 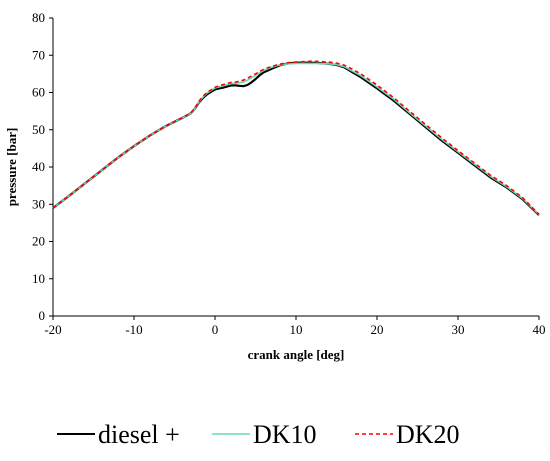 I want to click on legend-label: DK10, so click(x=285, y=434).